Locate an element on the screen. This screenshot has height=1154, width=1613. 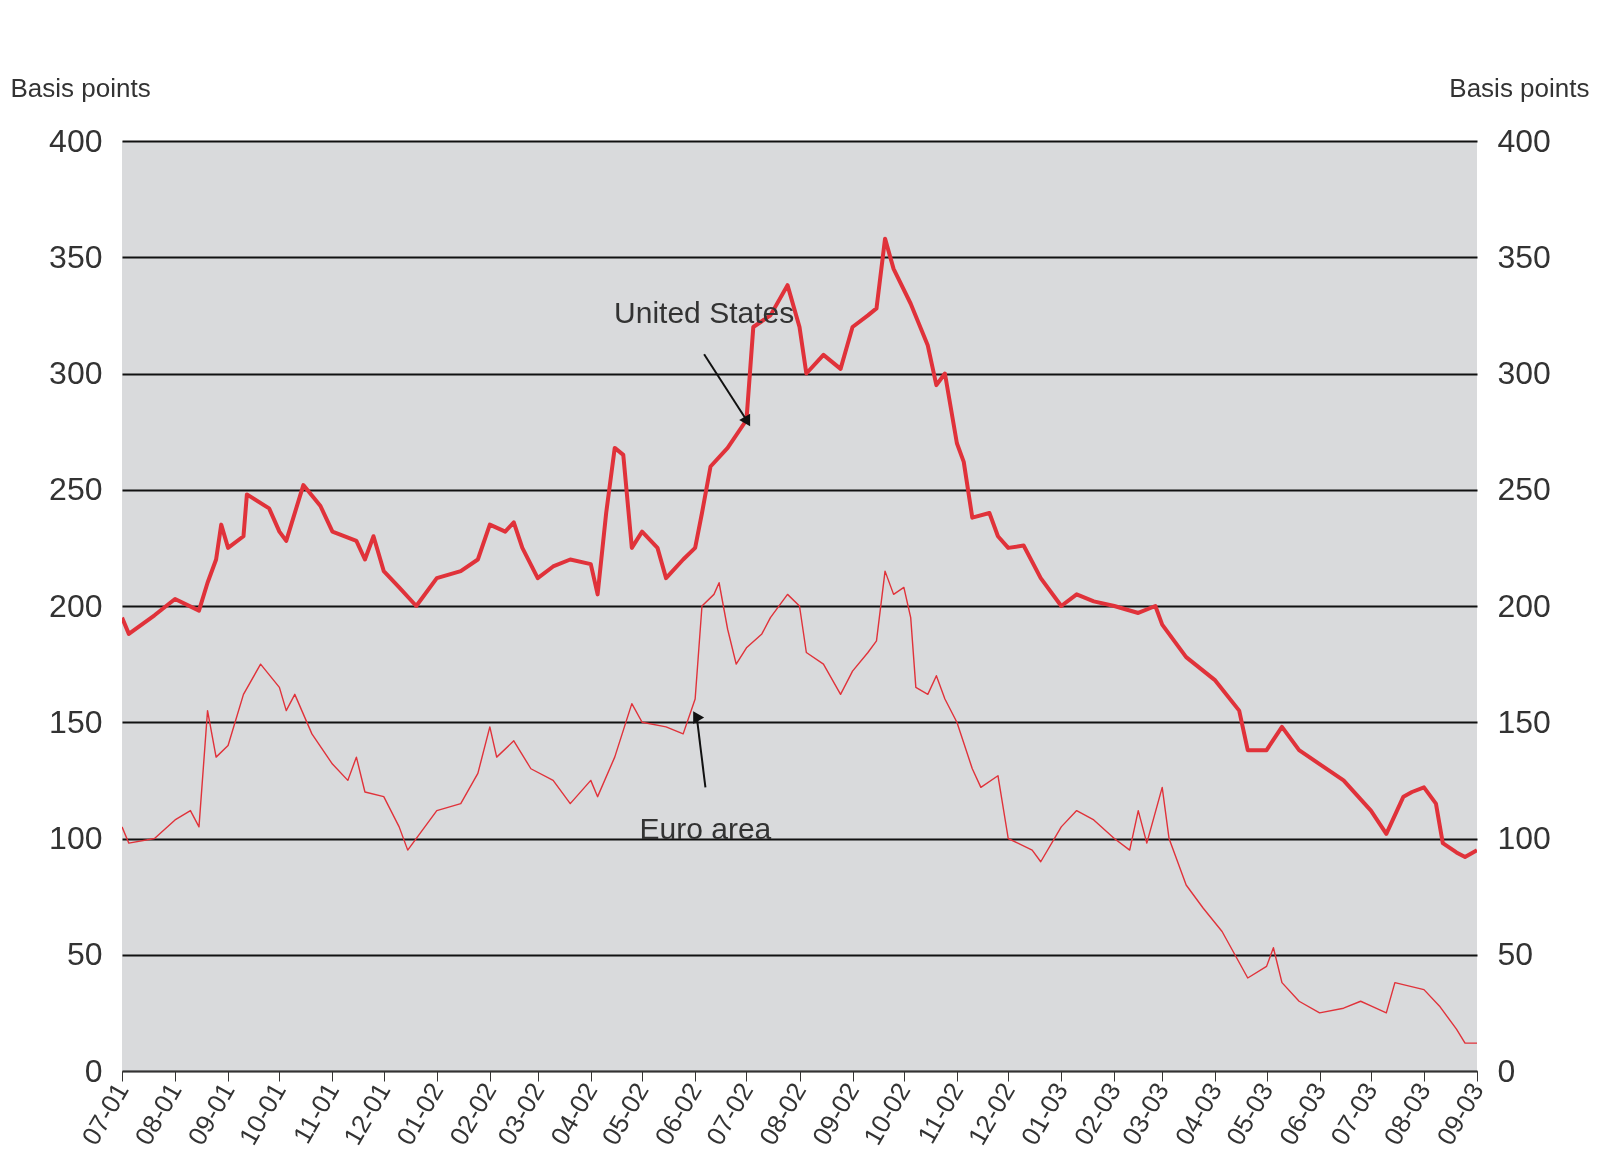
y2-axis-title: Basis points is located at coordinates (1519, 87).